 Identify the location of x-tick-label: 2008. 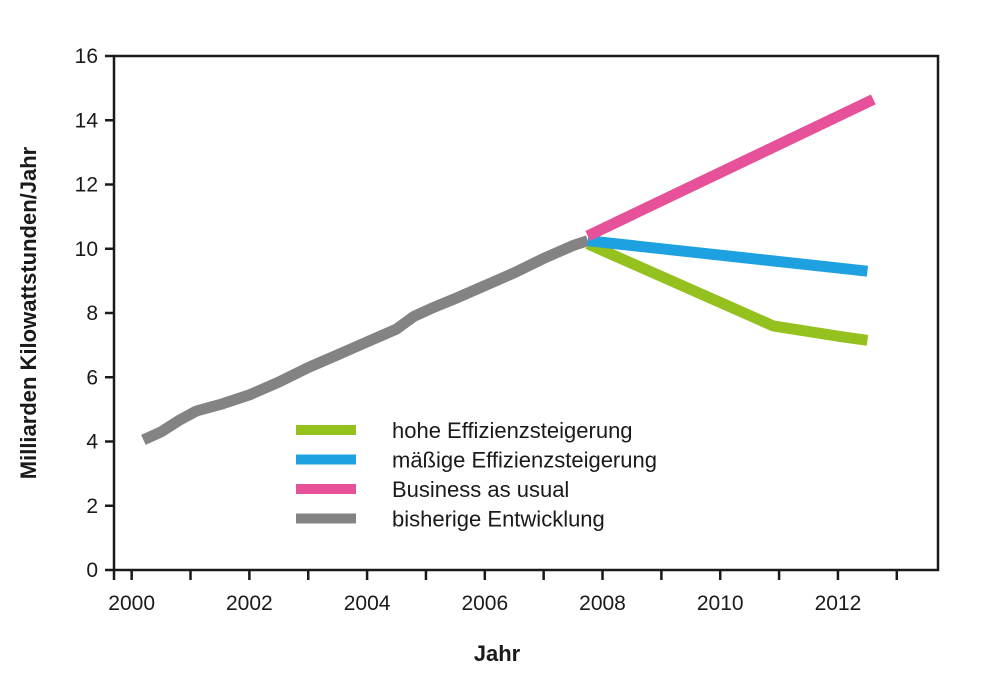
(602, 603).